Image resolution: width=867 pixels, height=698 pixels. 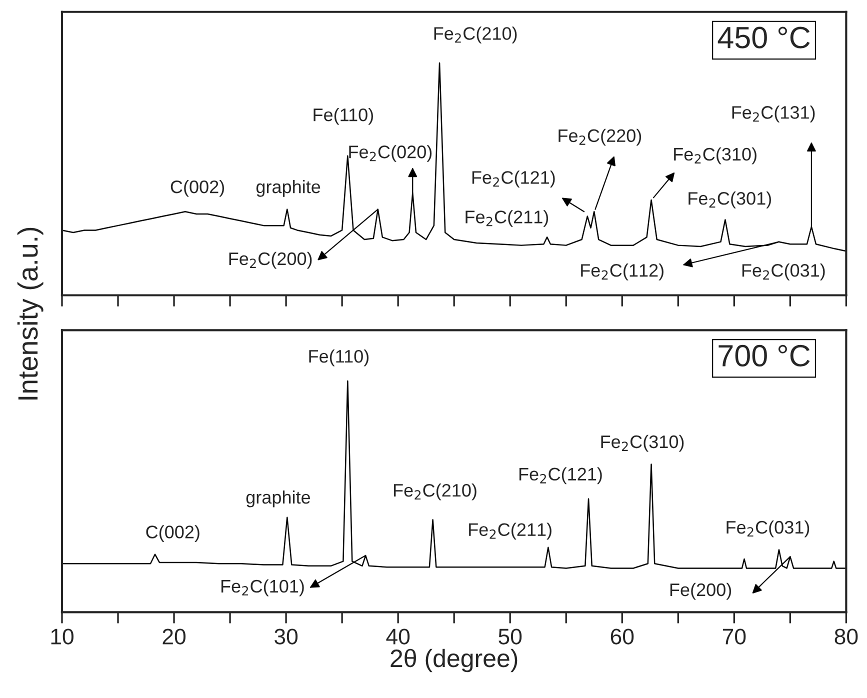 I want to click on x-tick-label: 10, so click(x=62, y=636).